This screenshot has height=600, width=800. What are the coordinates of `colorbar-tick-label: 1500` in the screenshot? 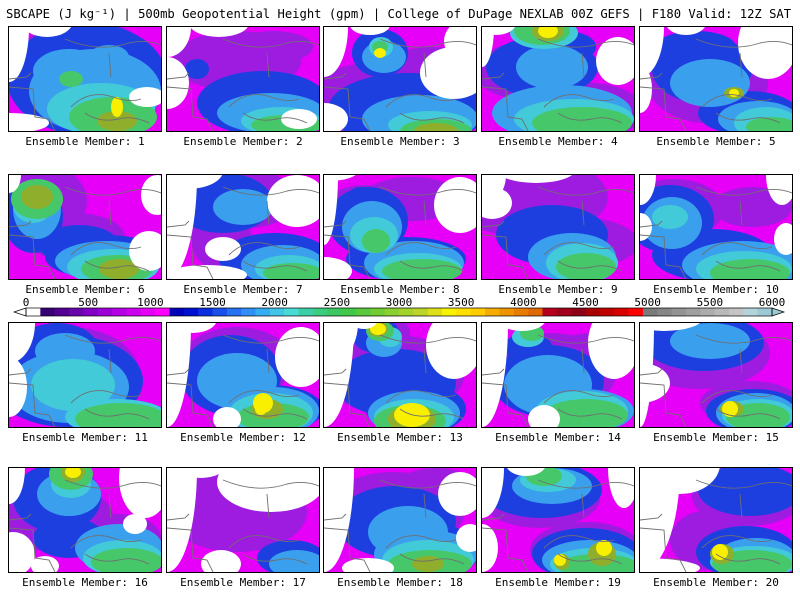 It's located at (212, 302).